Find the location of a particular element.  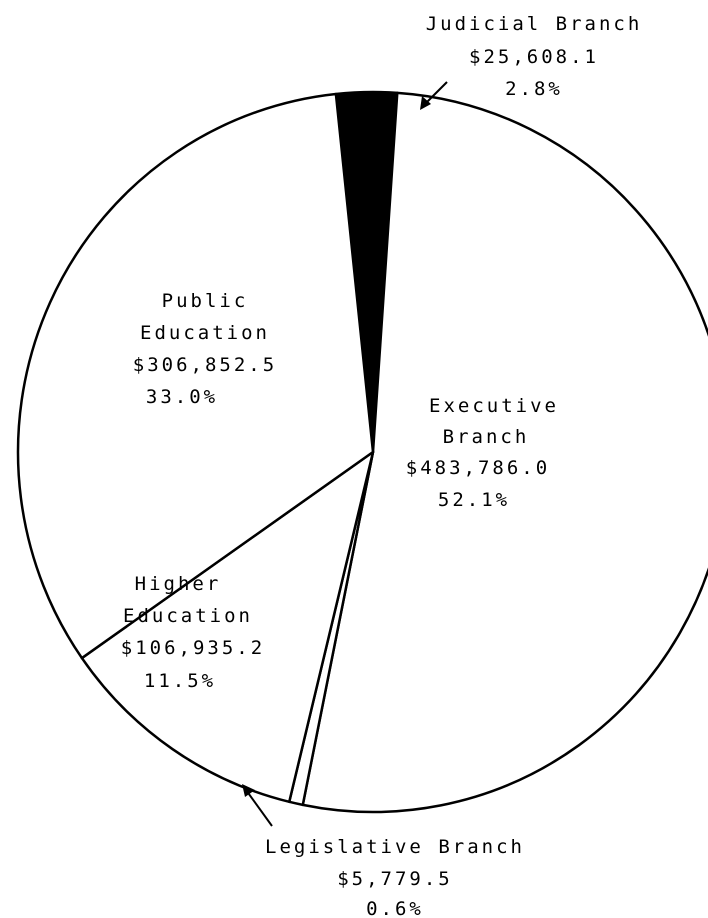

label-legislative-name: Legislative Branch is located at coordinates (395, 847).